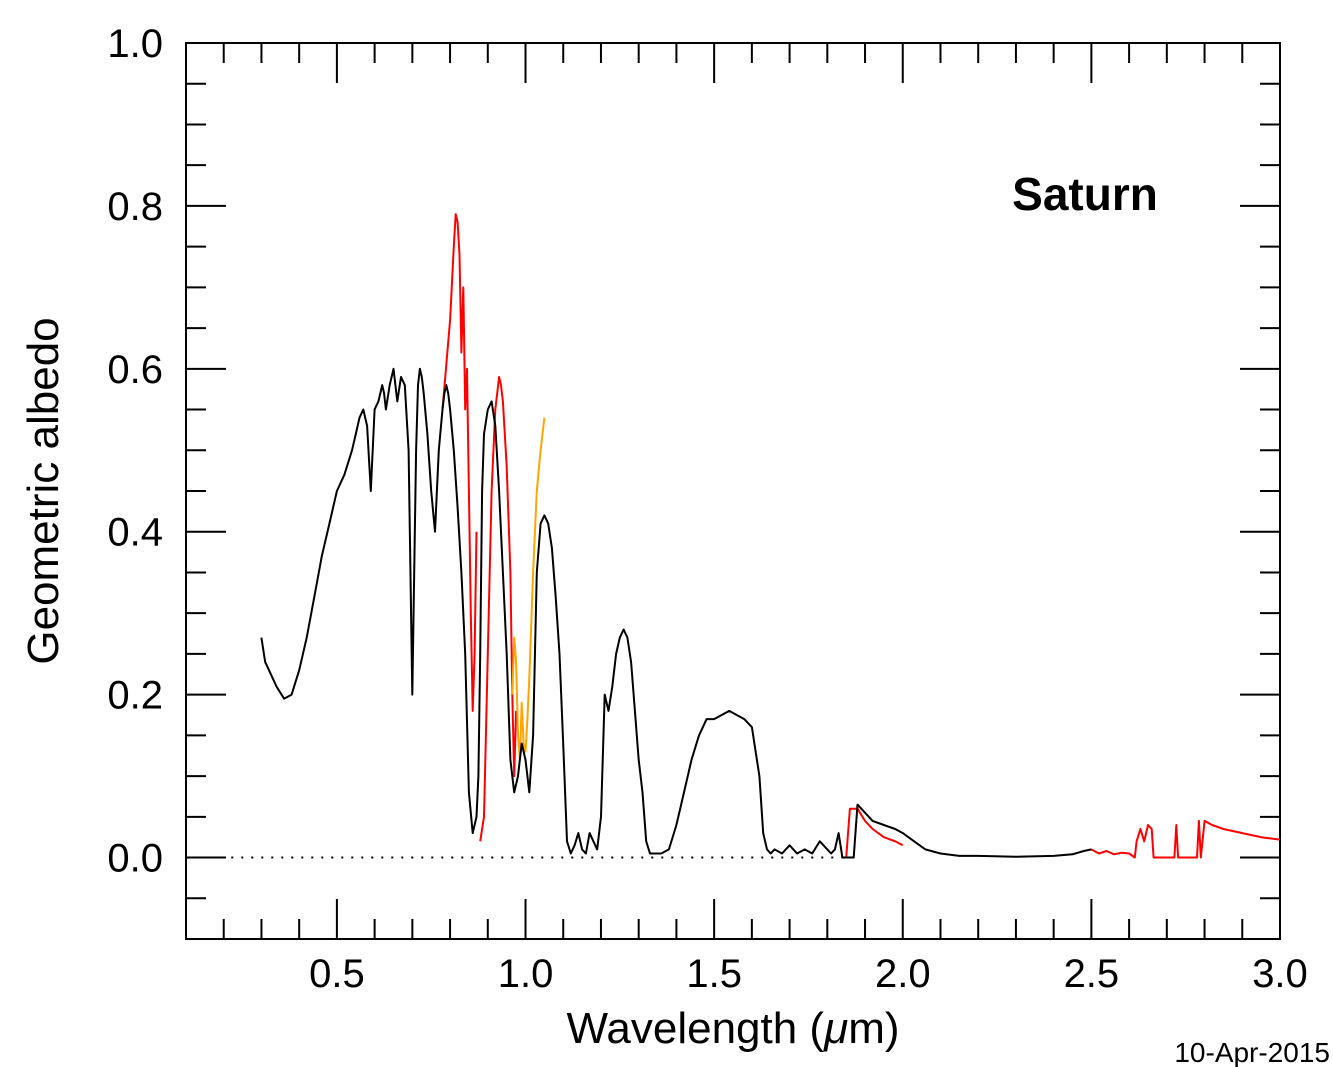 This screenshot has width=1333, height=1067. I want to click on x-axis-title: Wavelength (μm), so click(732, 1028).